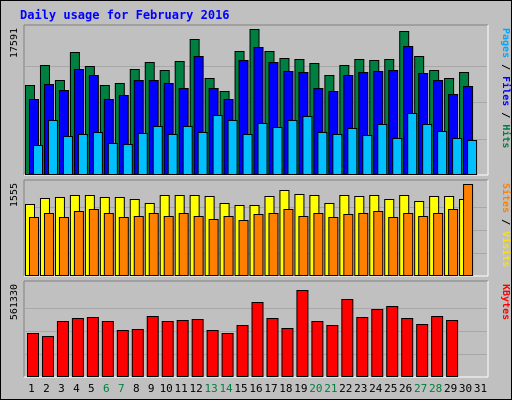  What do you see at coordinates (136, 388) in the screenshot?
I see `x-tick-label: 8` at bounding box center [136, 388].